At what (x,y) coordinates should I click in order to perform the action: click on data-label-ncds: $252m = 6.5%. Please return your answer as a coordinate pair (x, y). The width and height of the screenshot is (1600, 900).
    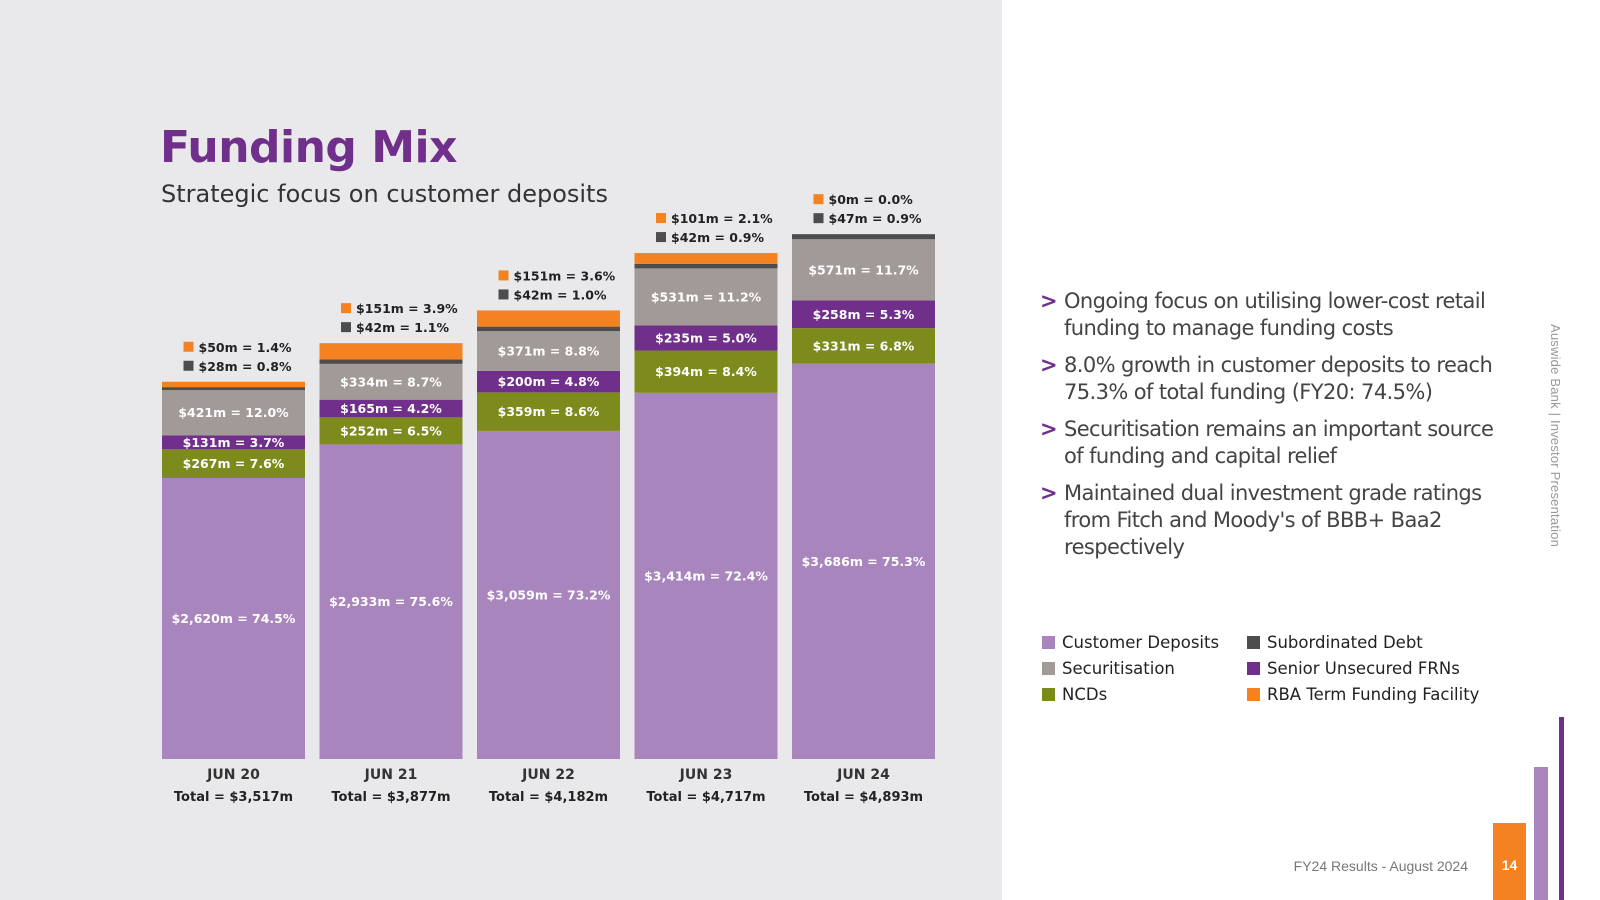
    Looking at the image, I should click on (391, 430).